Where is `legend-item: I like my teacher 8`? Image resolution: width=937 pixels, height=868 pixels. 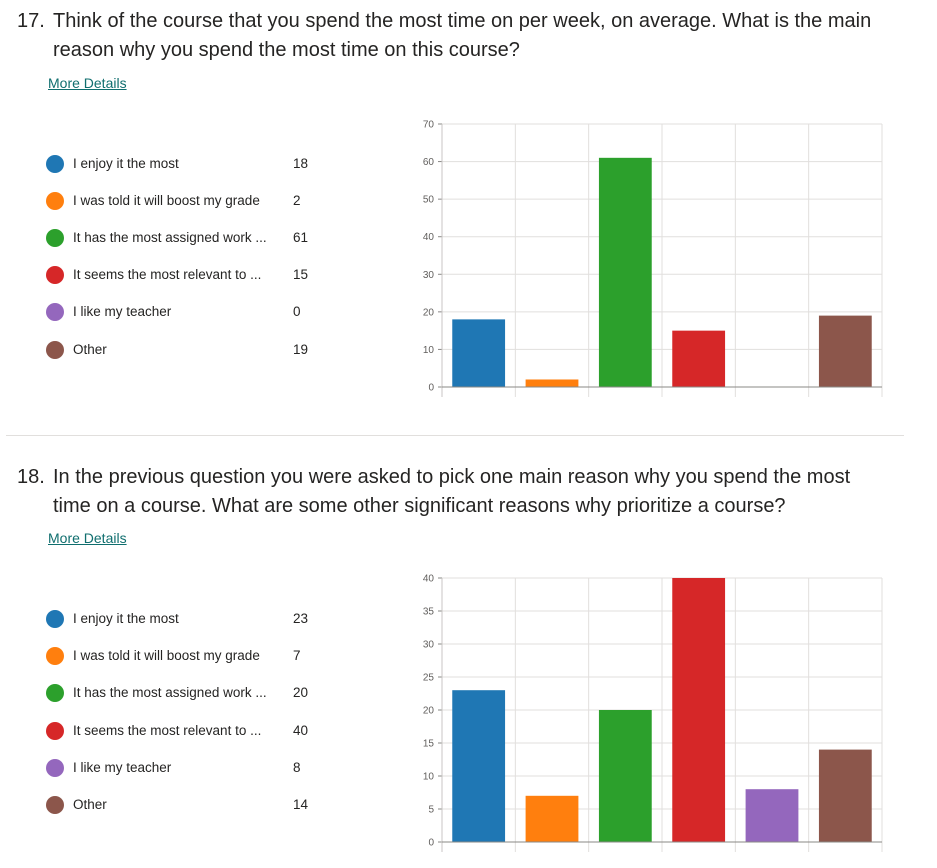
legend-item: I like my teacher 8 is located at coordinates (186, 768).